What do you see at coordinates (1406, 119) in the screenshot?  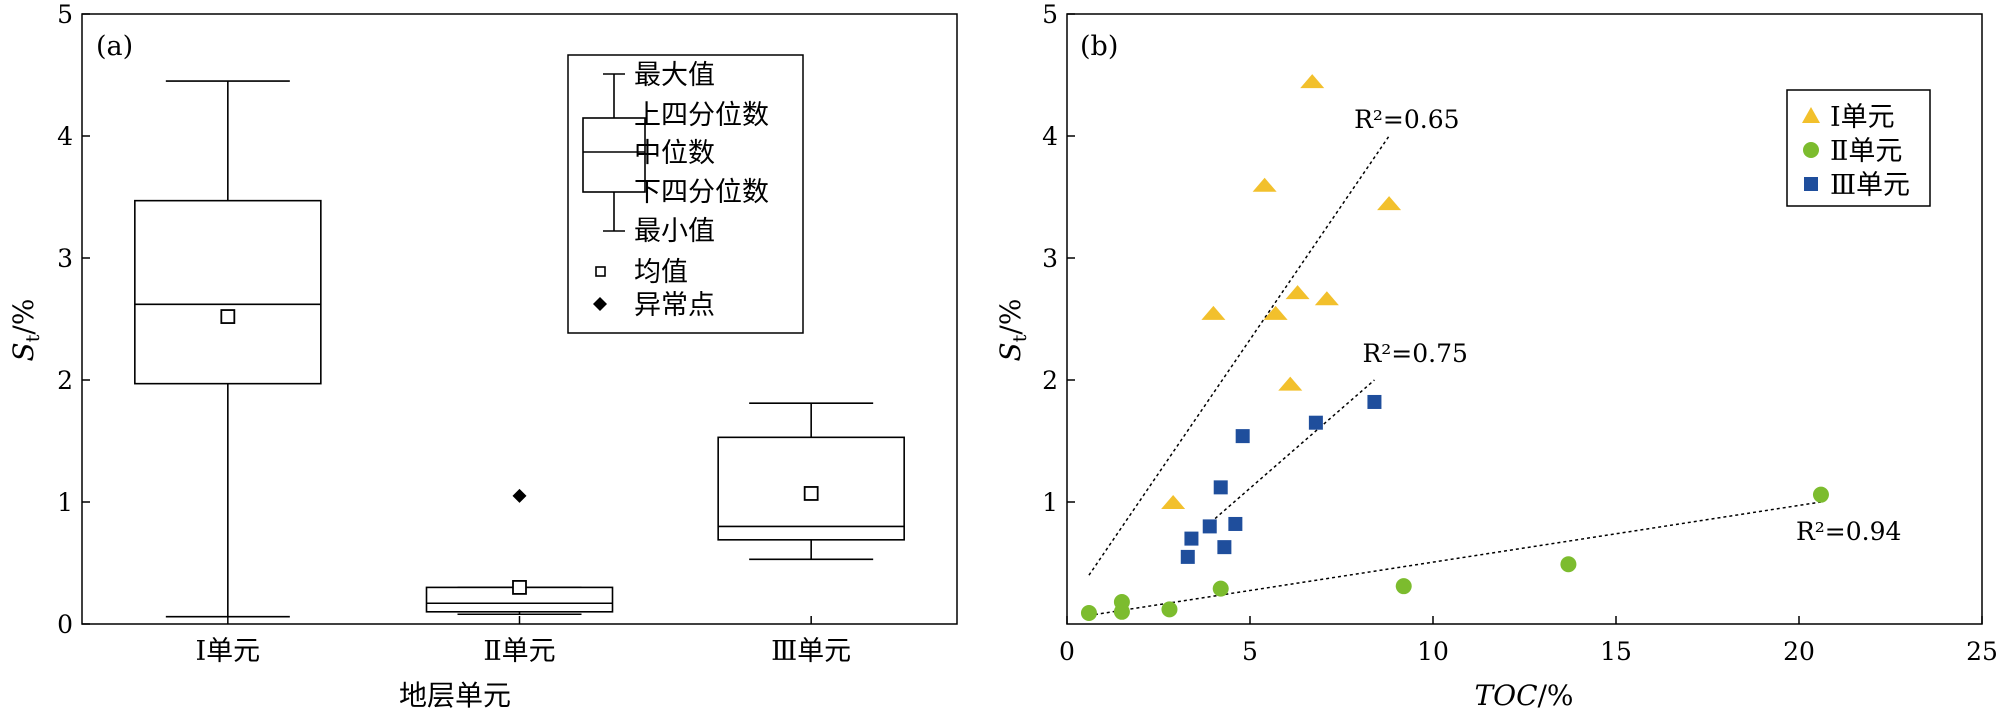 I see `r2-label-1: R²=0.65` at bounding box center [1406, 119].